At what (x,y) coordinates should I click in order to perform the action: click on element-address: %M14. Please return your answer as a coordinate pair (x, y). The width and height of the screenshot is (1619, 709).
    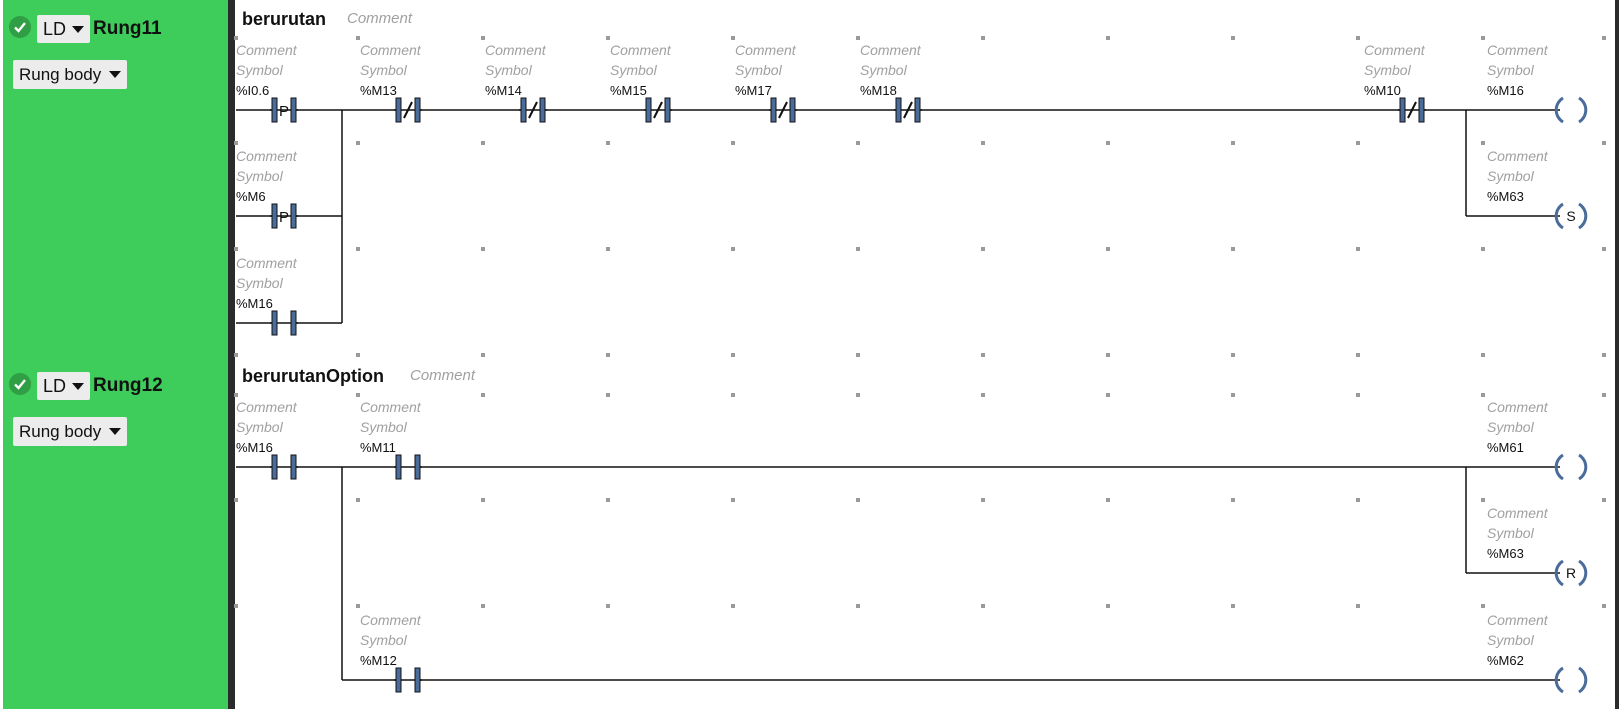
    Looking at the image, I should click on (503, 90).